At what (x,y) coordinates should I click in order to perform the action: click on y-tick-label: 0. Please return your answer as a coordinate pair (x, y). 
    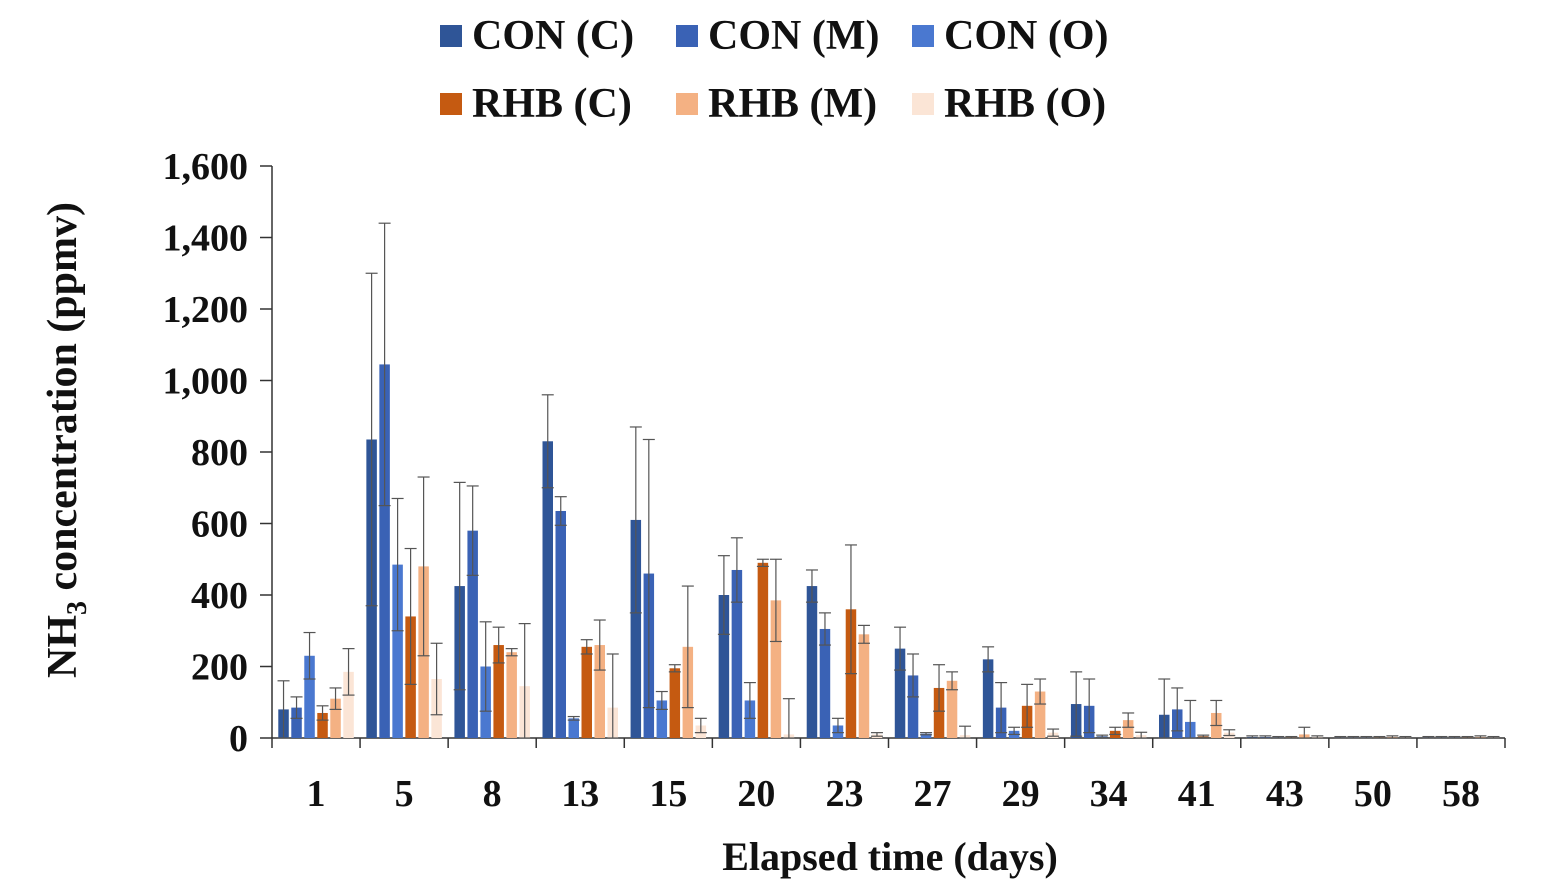
    Looking at the image, I should click on (238, 739).